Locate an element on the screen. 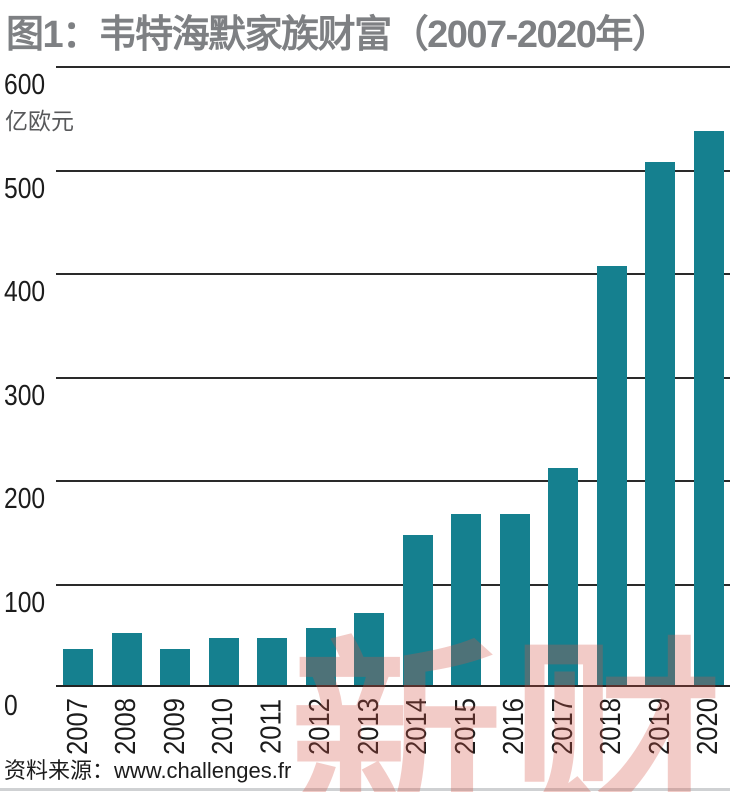 The width and height of the screenshot is (730, 792). y-axis-tick-label-600: 600 is located at coordinates (25, 85).